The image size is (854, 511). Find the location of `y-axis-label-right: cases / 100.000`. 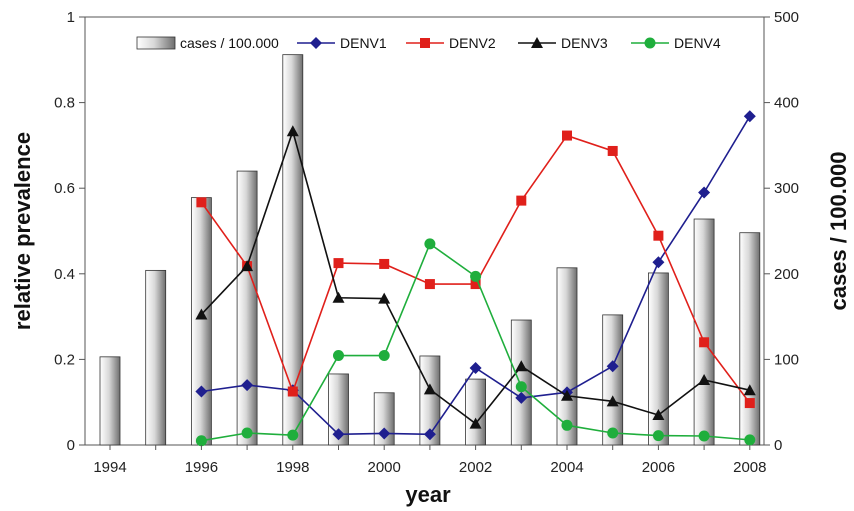

y-axis-label-right: cases / 100.000 is located at coordinates (838, 230).